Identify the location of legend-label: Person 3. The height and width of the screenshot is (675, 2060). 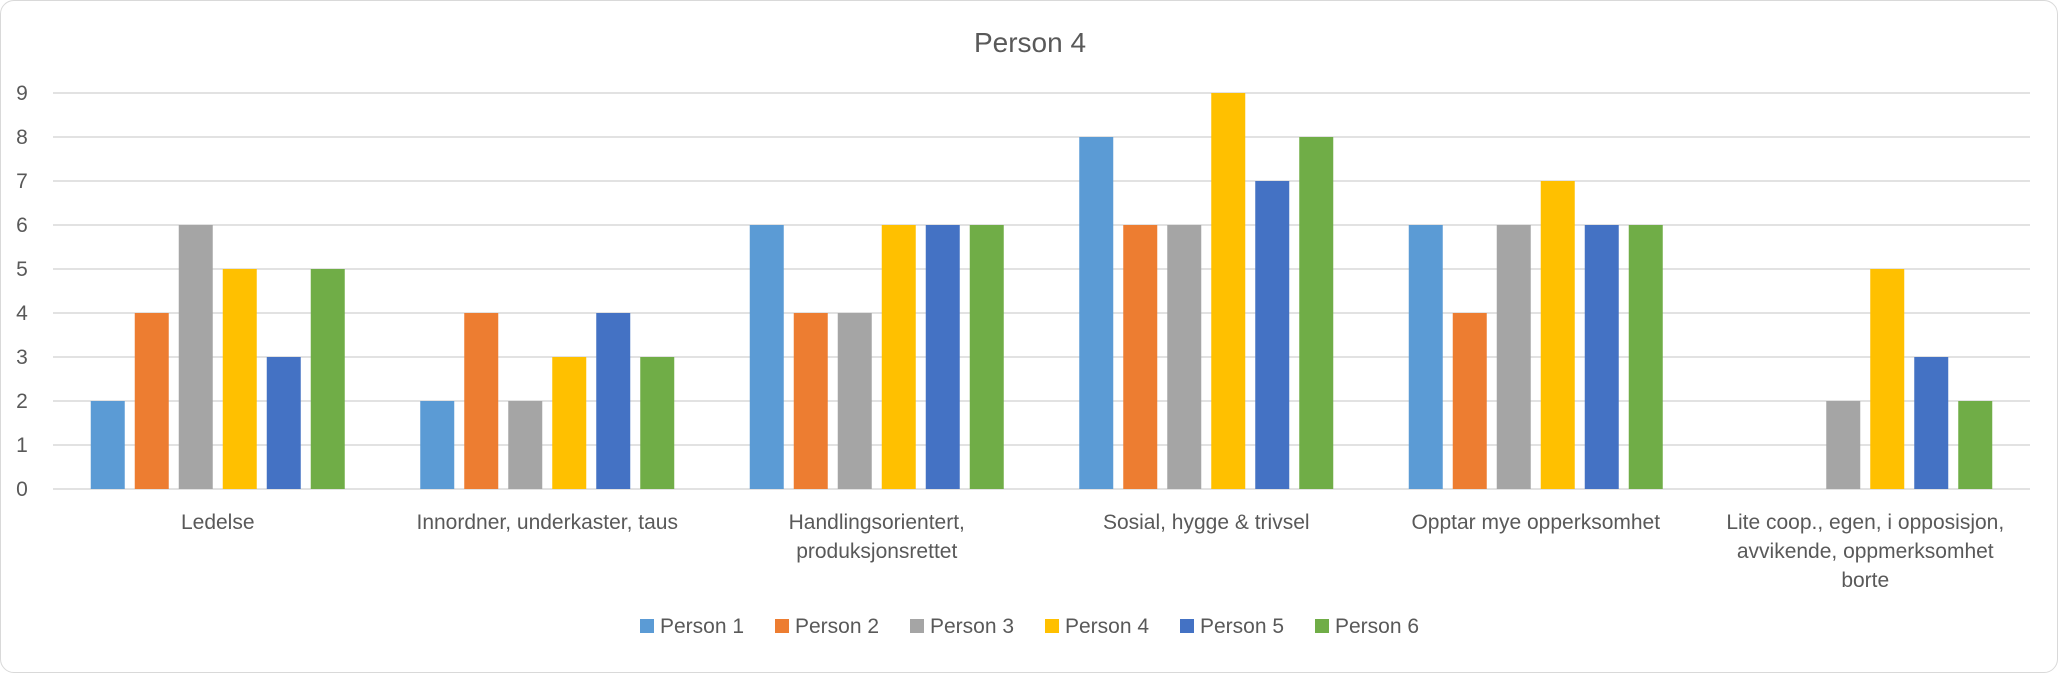
(972, 626).